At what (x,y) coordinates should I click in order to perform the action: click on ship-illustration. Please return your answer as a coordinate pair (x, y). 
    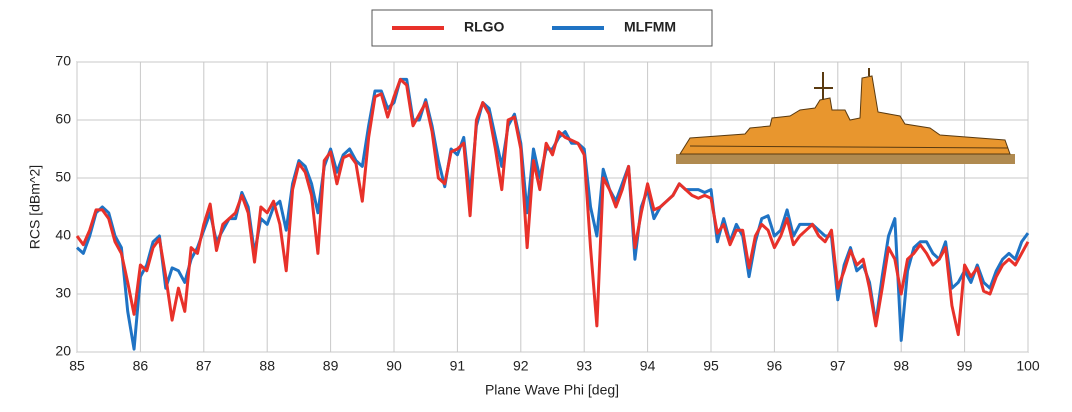
    Looking at the image, I should click on (845, 116).